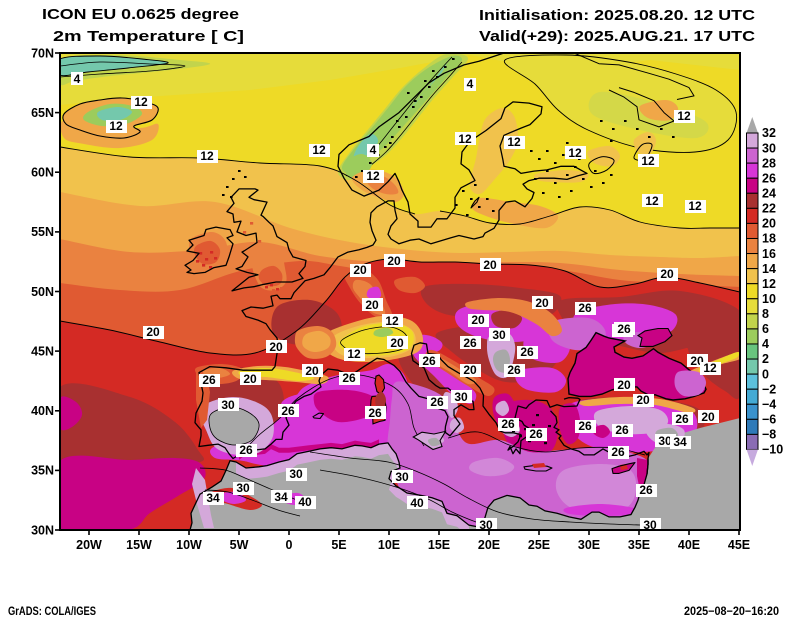  I want to click on svg-text: −6, so click(769, 420).